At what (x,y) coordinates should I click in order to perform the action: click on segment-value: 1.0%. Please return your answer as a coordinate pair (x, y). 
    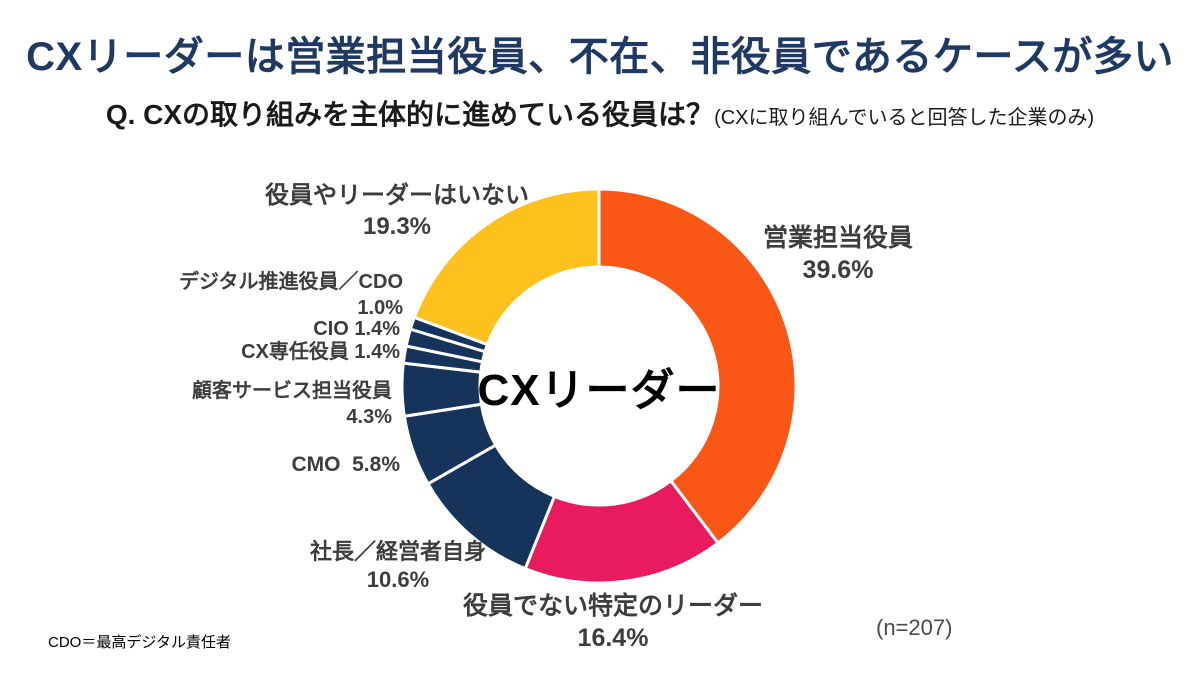
    Looking at the image, I should click on (380, 307).